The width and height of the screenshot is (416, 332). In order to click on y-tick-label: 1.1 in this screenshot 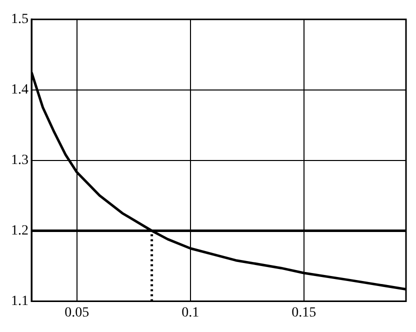, I will do `click(19, 301)`.